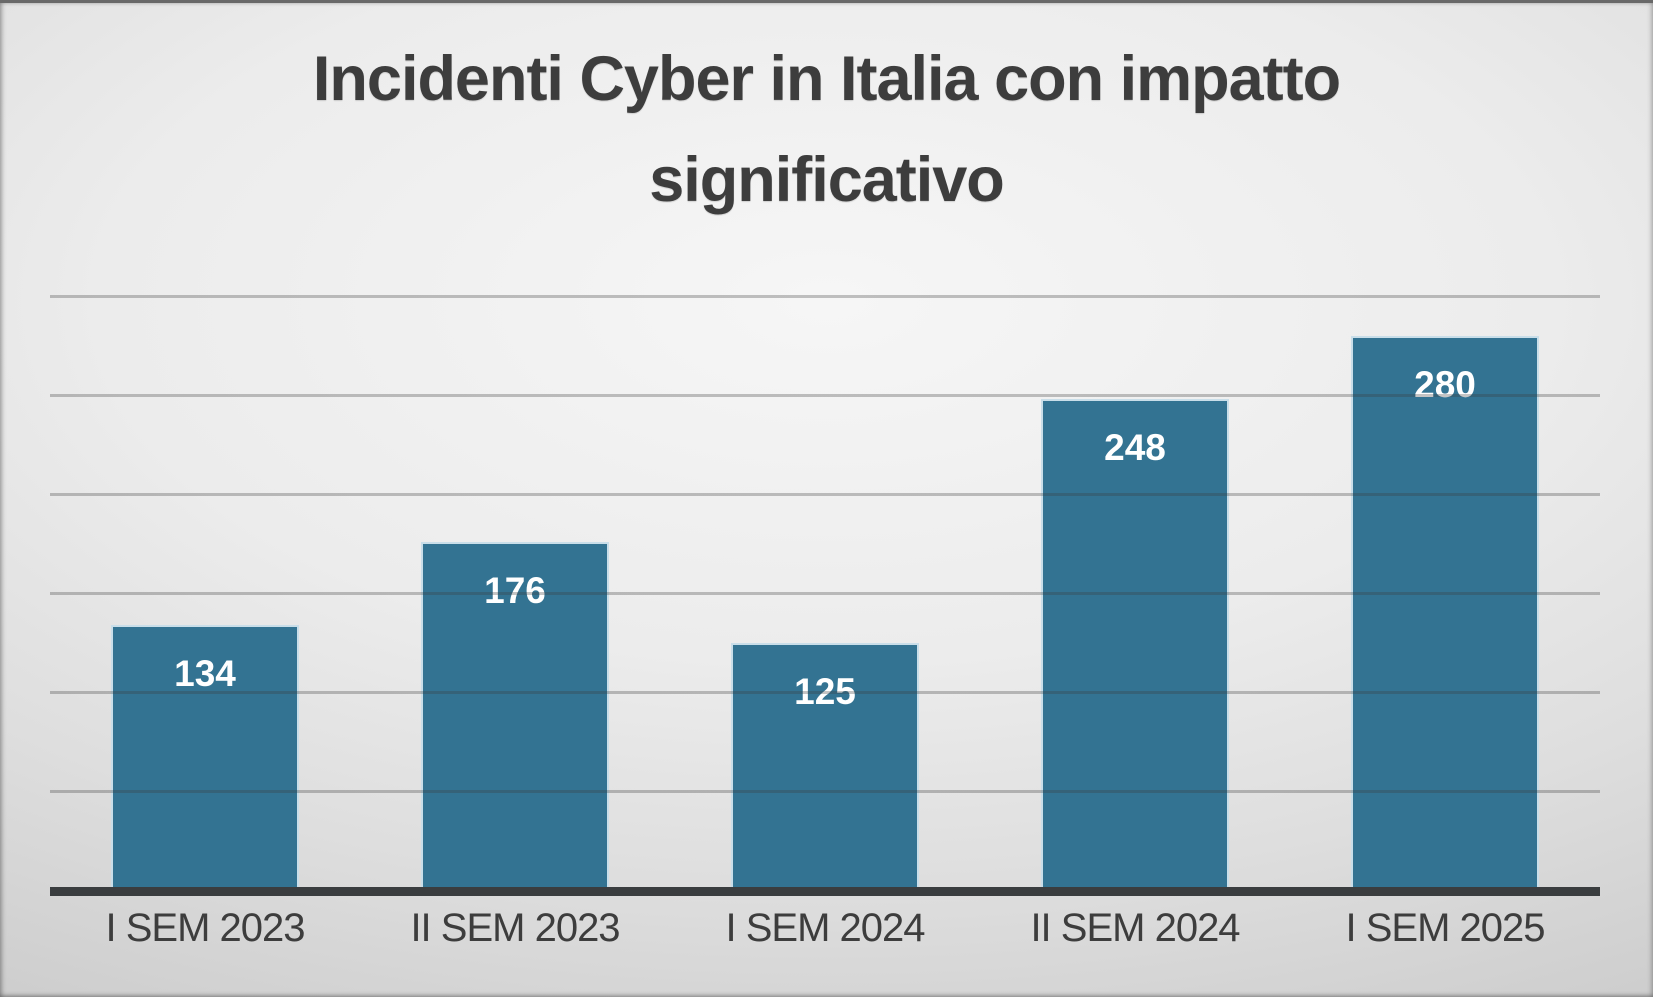 This screenshot has height=997, width=1653. I want to click on bar-value-label: 280, so click(1445, 384).